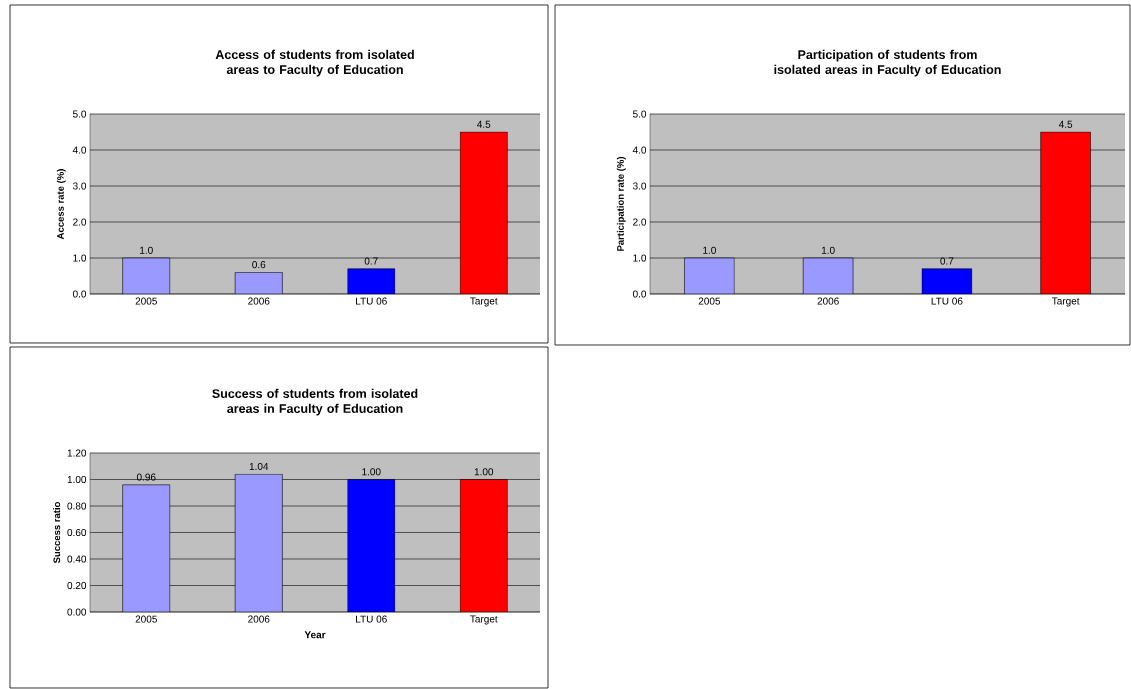  I want to click on data-label: 0.96, so click(146, 477).